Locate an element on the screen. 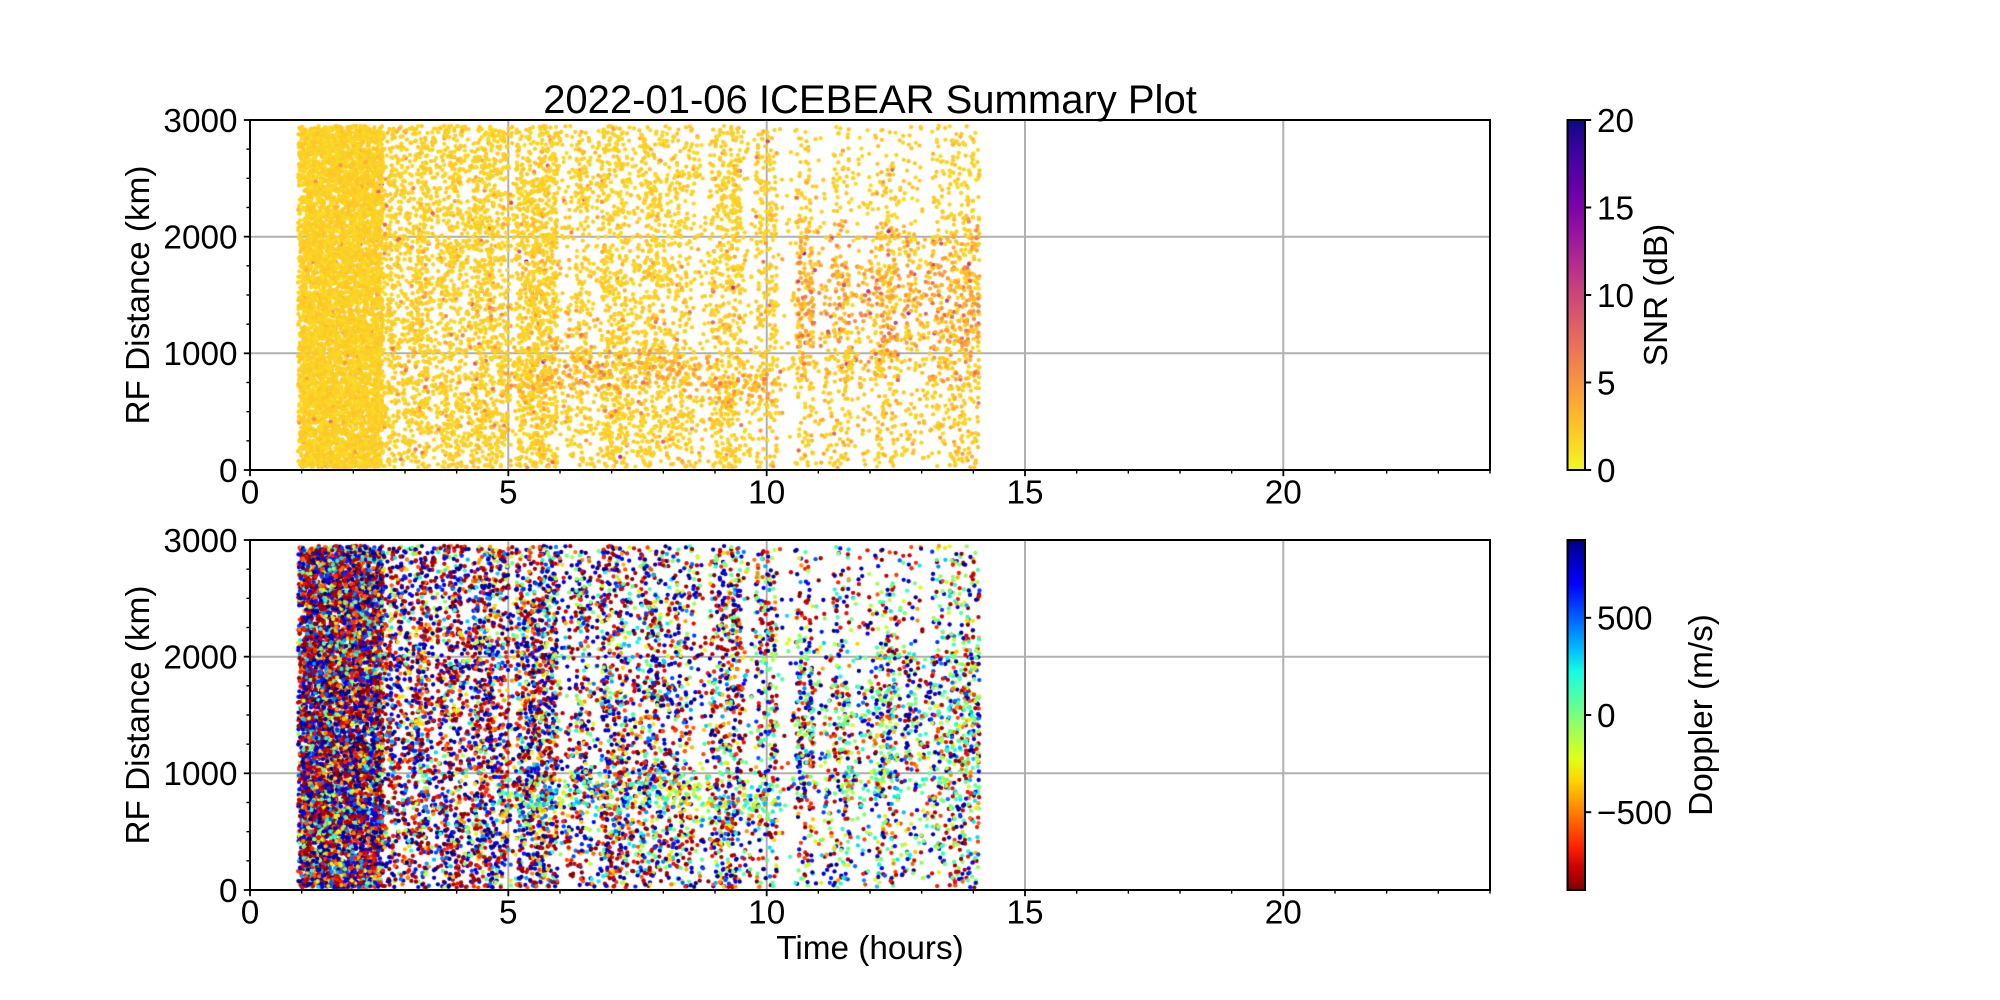 This screenshot has width=2000, height=1000. svg-text:2022-01-06 ICEBEAR Summary Plo: 2022-01-06 ICEBEAR Summary Plot is located at coordinates (870, 100).